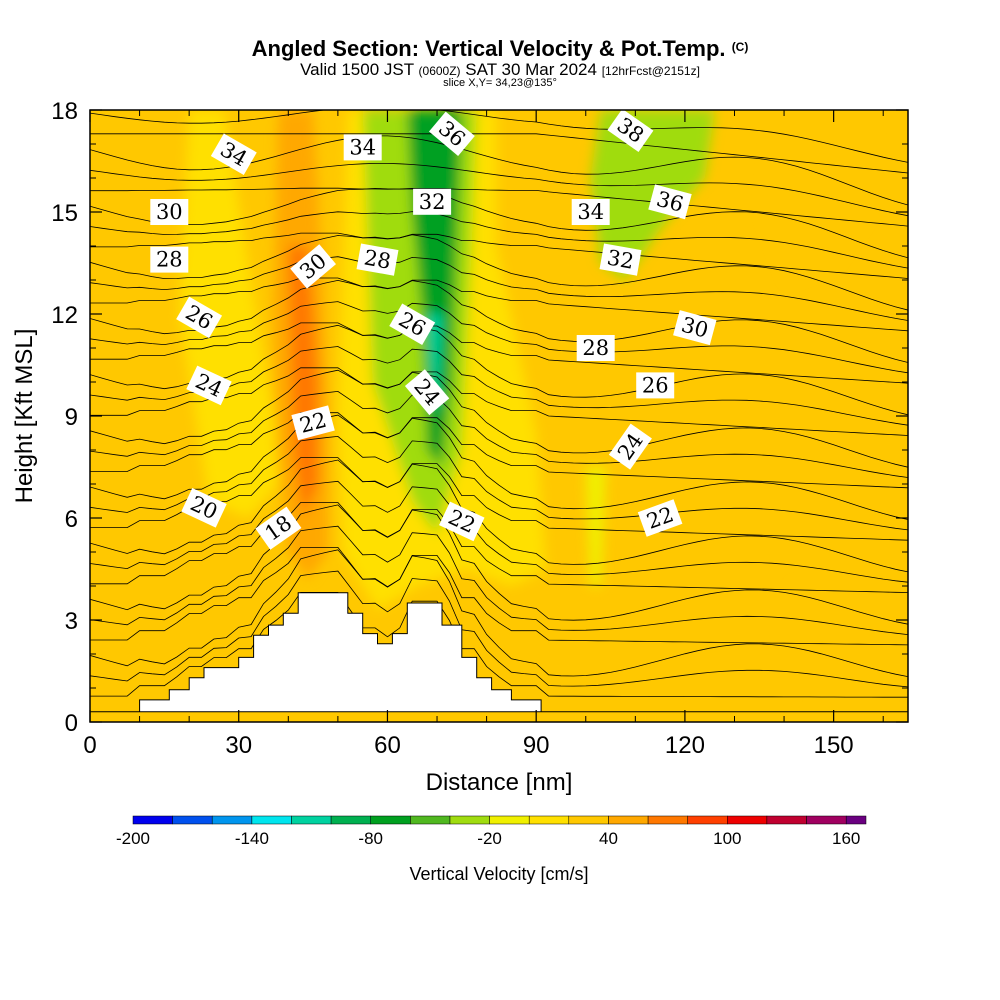  I want to click on terrain, so click(499, 652).